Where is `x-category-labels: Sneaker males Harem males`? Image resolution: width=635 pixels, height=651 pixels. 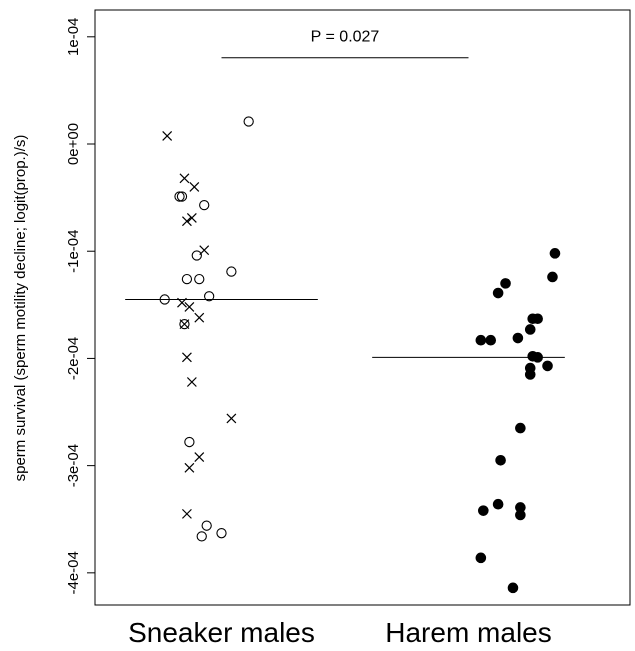 x-category-labels: Sneaker males Harem males is located at coordinates (340, 632).